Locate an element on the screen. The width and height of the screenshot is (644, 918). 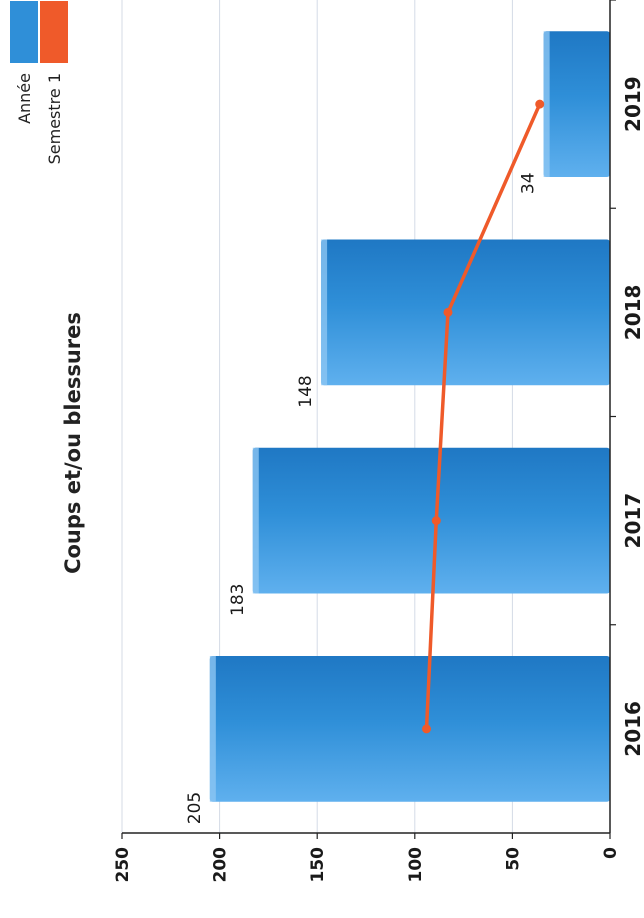
y-tick-label: 250 is located at coordinates (123, 865).